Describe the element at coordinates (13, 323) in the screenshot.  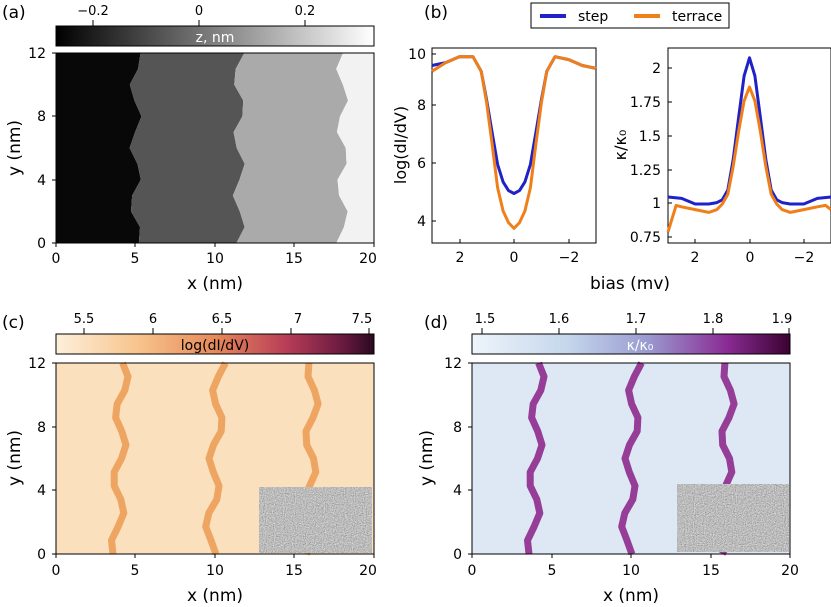
I see `panel-label-c: (c)` at that location.